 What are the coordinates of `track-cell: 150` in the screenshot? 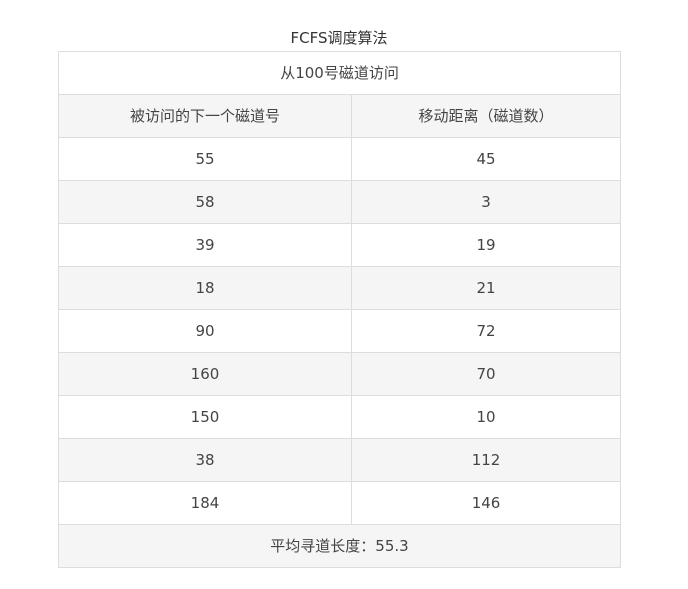 It's located at (205, 417).